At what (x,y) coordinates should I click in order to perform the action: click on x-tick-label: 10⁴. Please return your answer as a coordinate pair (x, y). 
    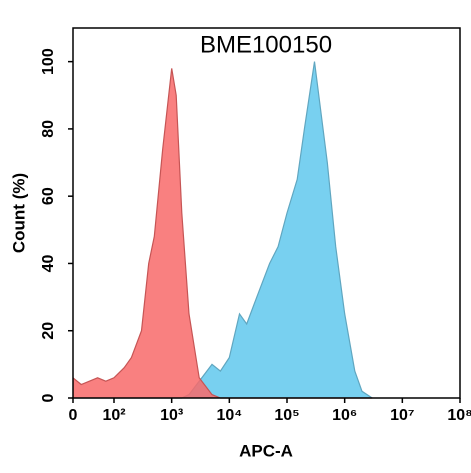
    Looking at the image, I should click on (229, 415).